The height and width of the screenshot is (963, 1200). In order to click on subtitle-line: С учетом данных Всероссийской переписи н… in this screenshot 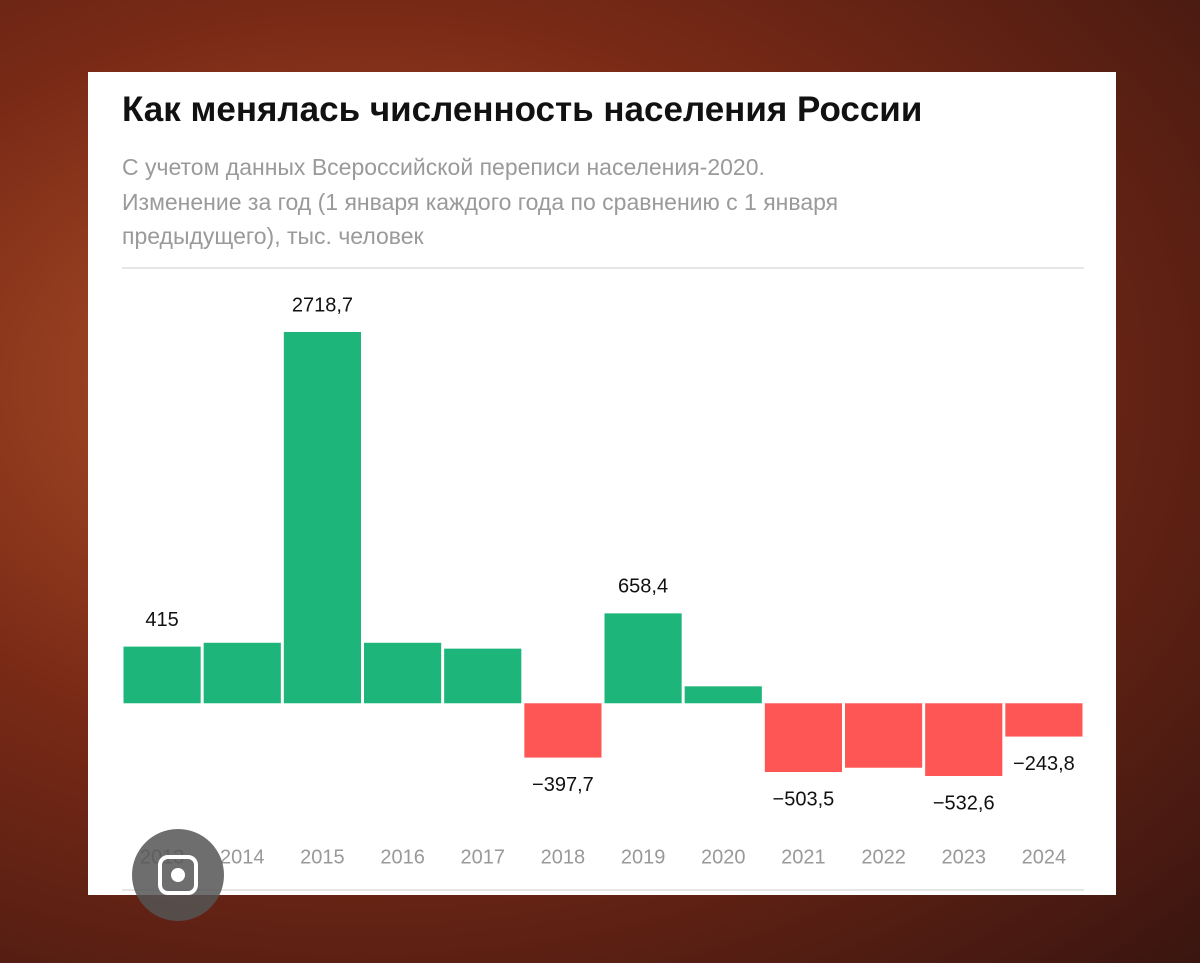, I will do `click(443, 167)`.